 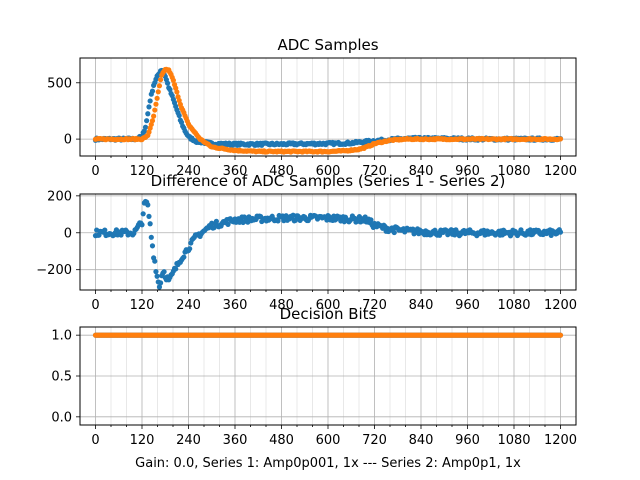 I want to click on y-tick-label: 0, so click(x=68, y=233).